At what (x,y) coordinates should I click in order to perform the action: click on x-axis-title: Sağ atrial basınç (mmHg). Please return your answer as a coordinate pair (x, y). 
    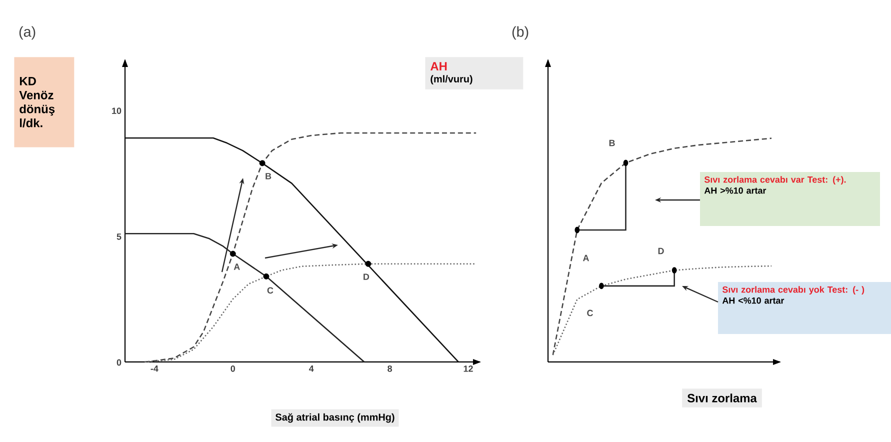
    Looking at the image, I should click on (334, 418).